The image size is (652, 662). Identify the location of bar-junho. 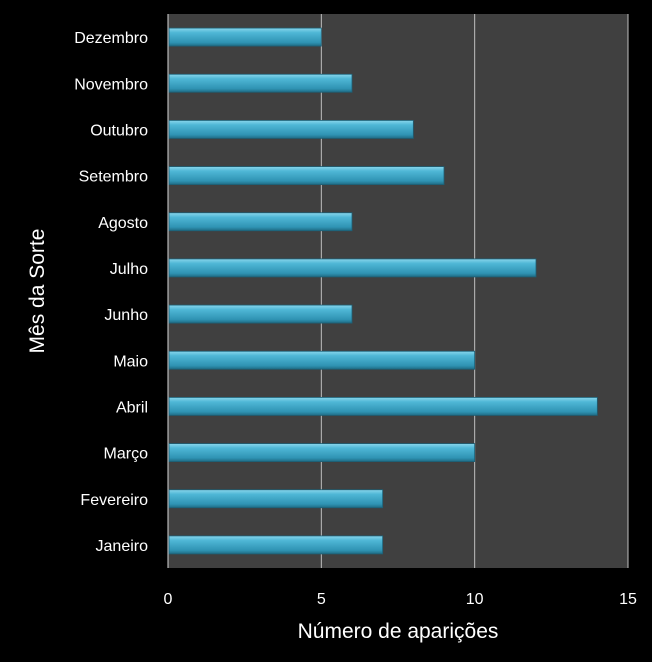
(260, 314).